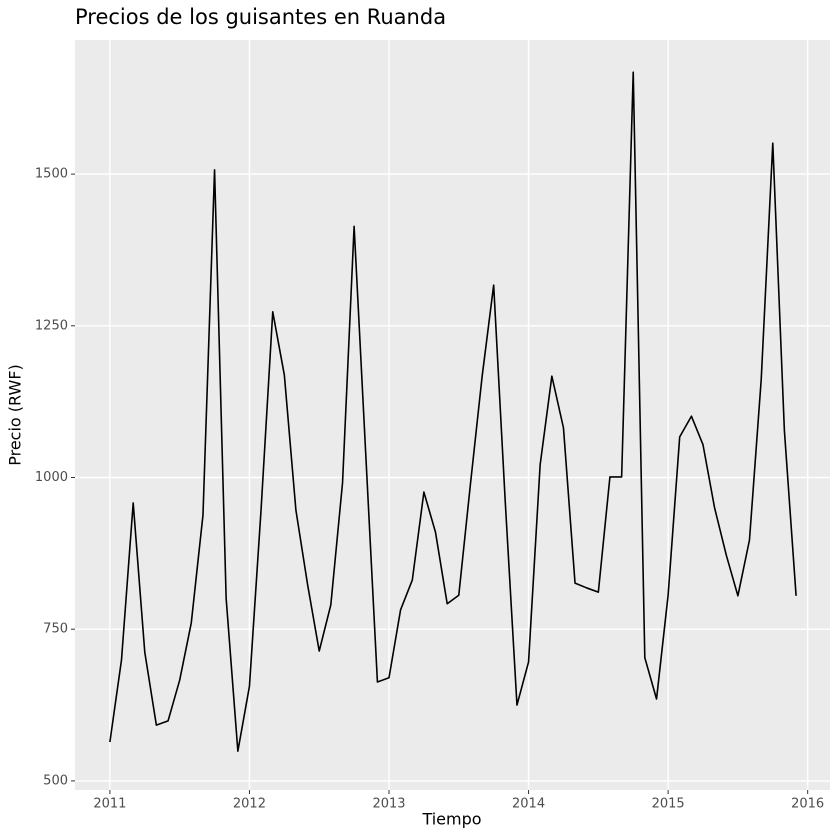  Describe the element at coordinates (807, 804) in the screenshot. I see `x-tick-label: 2016` at that location.